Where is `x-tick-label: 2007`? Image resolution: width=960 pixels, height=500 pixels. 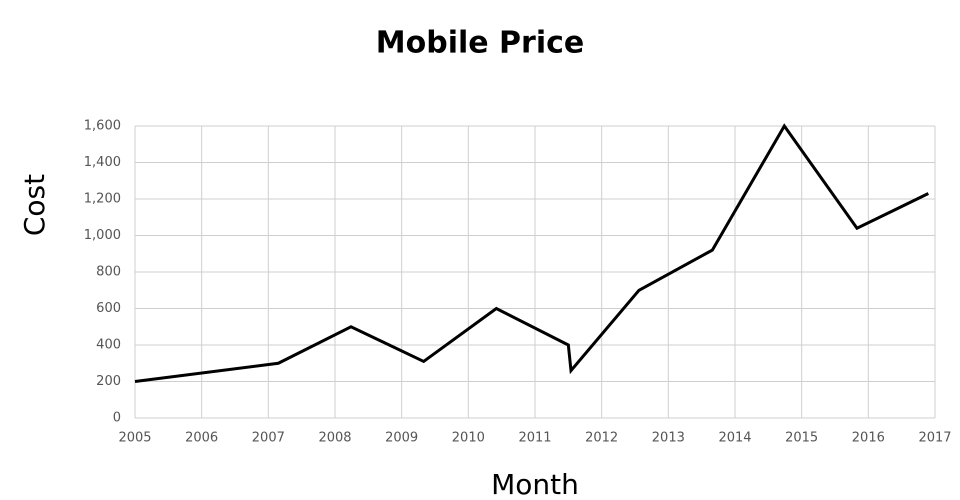
x-tick-label: 2007 is located at coordinates (268, 438).